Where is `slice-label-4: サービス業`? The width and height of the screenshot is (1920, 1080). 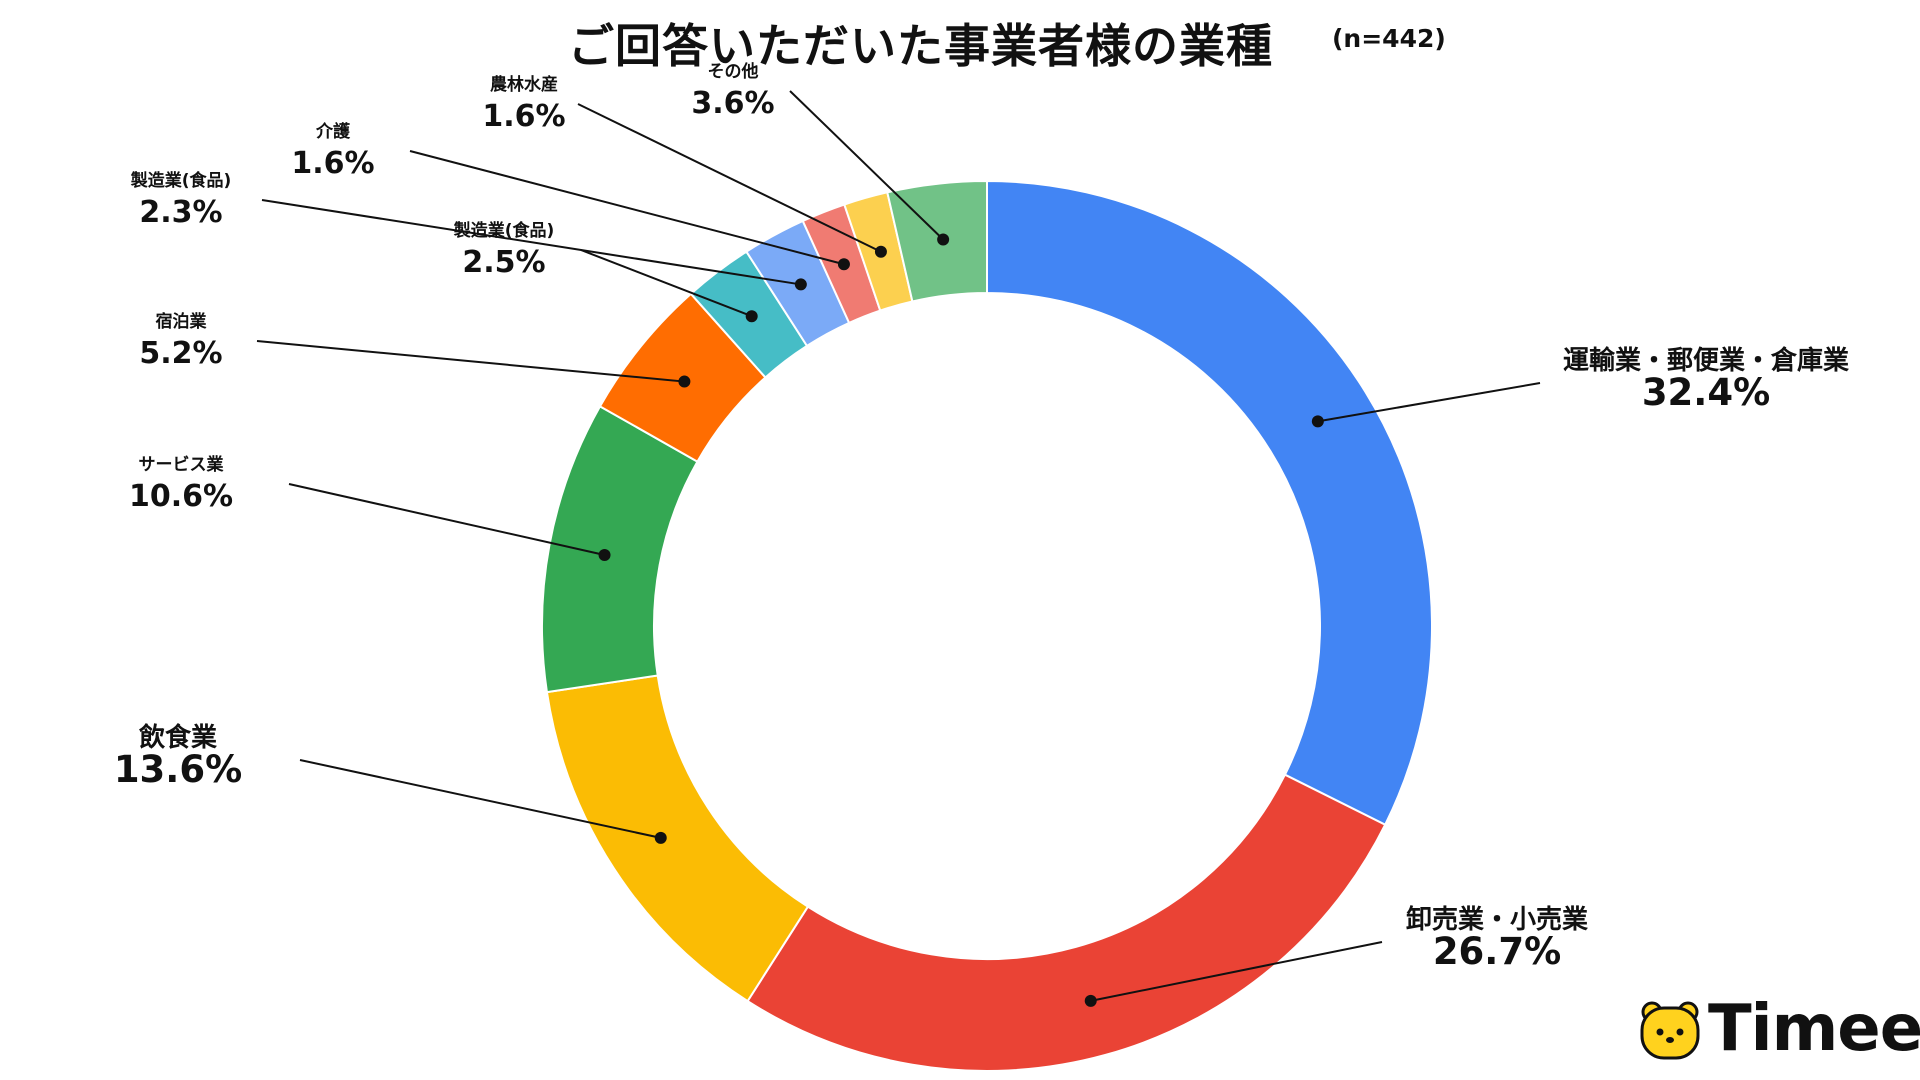
slice-label-4: サービス業 is located at coordinates (181, 464).